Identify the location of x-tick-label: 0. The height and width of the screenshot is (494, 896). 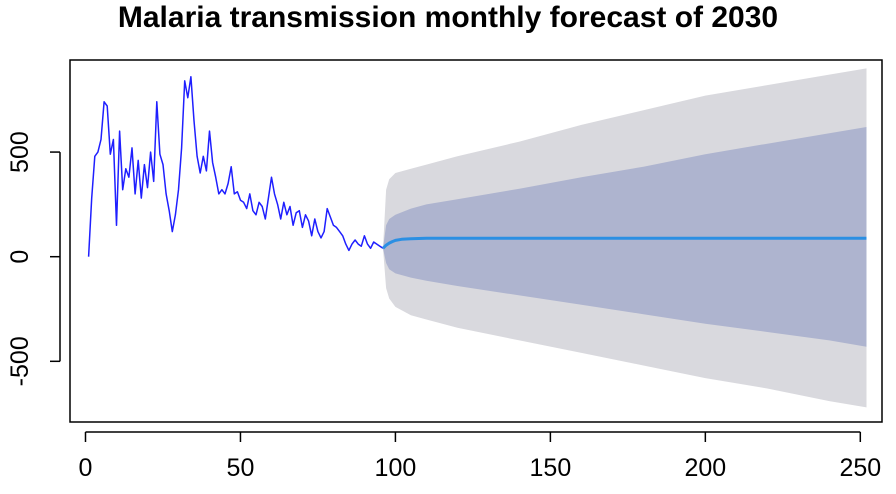
(86, 468).